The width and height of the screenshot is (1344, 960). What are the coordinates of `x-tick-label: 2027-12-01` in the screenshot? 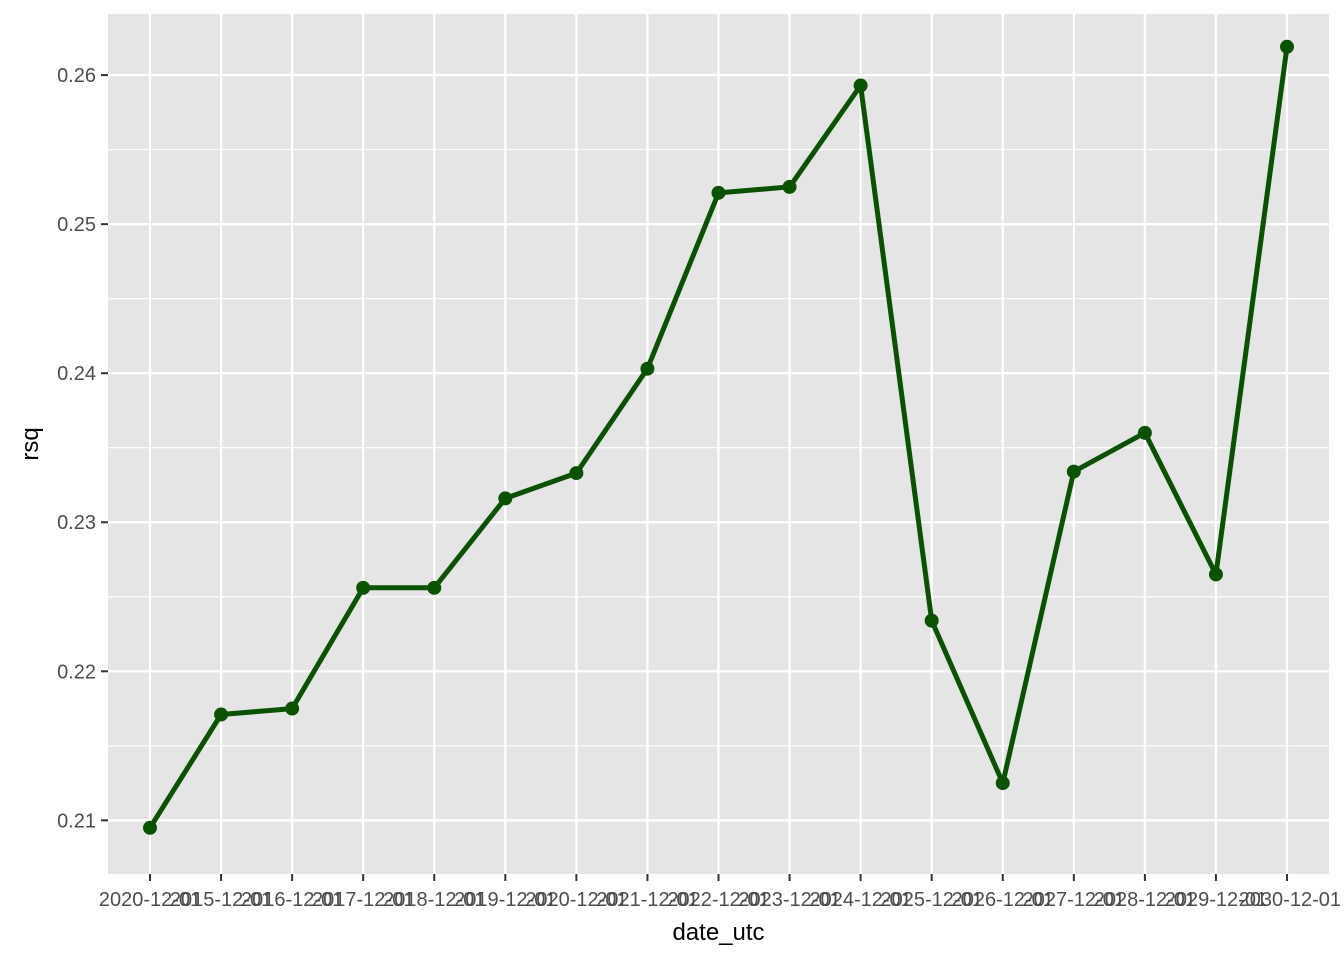 It's located at (1074, 900).